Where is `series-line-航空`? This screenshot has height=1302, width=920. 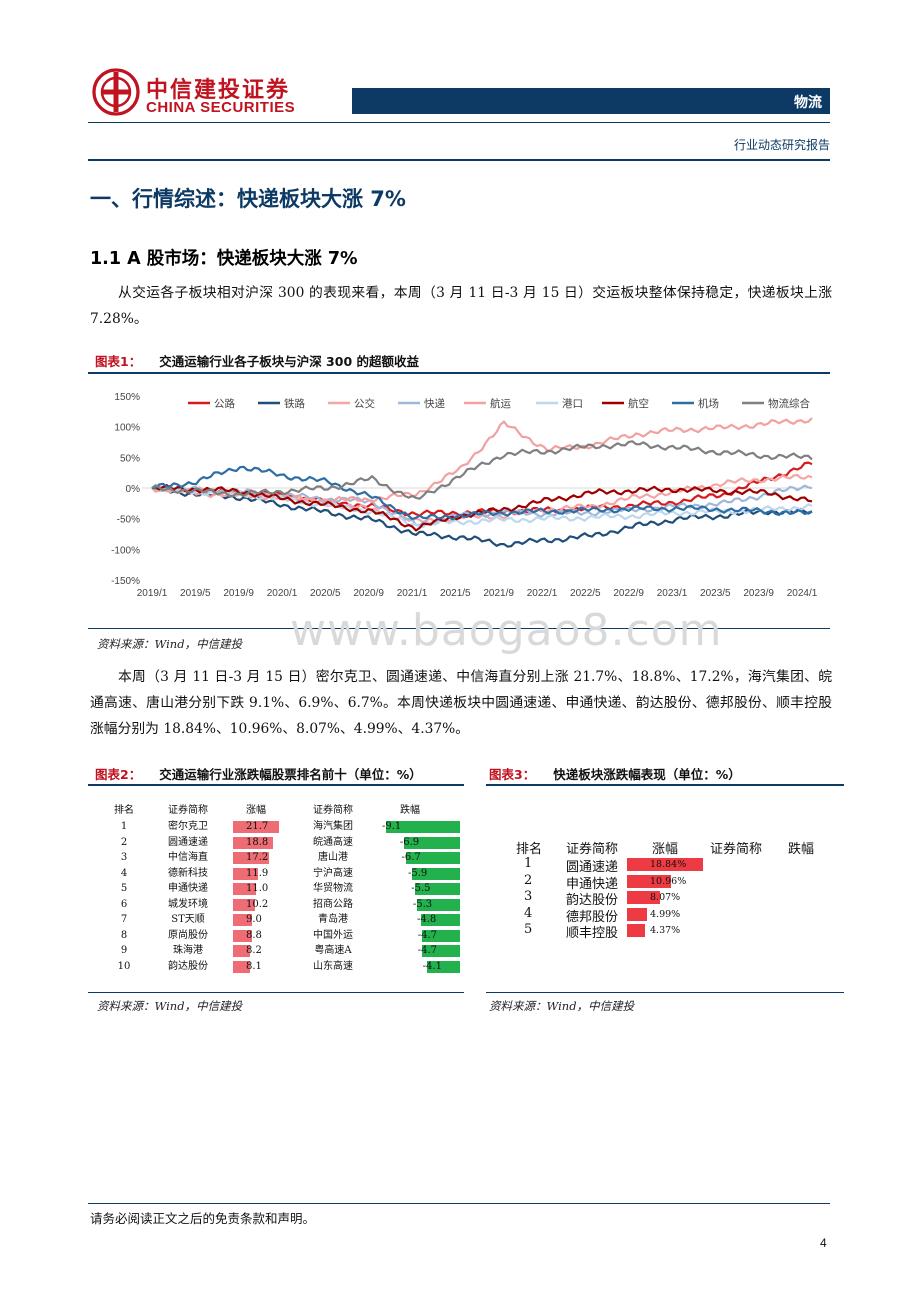
series-line-航空 is located at coordinates (482, 507).